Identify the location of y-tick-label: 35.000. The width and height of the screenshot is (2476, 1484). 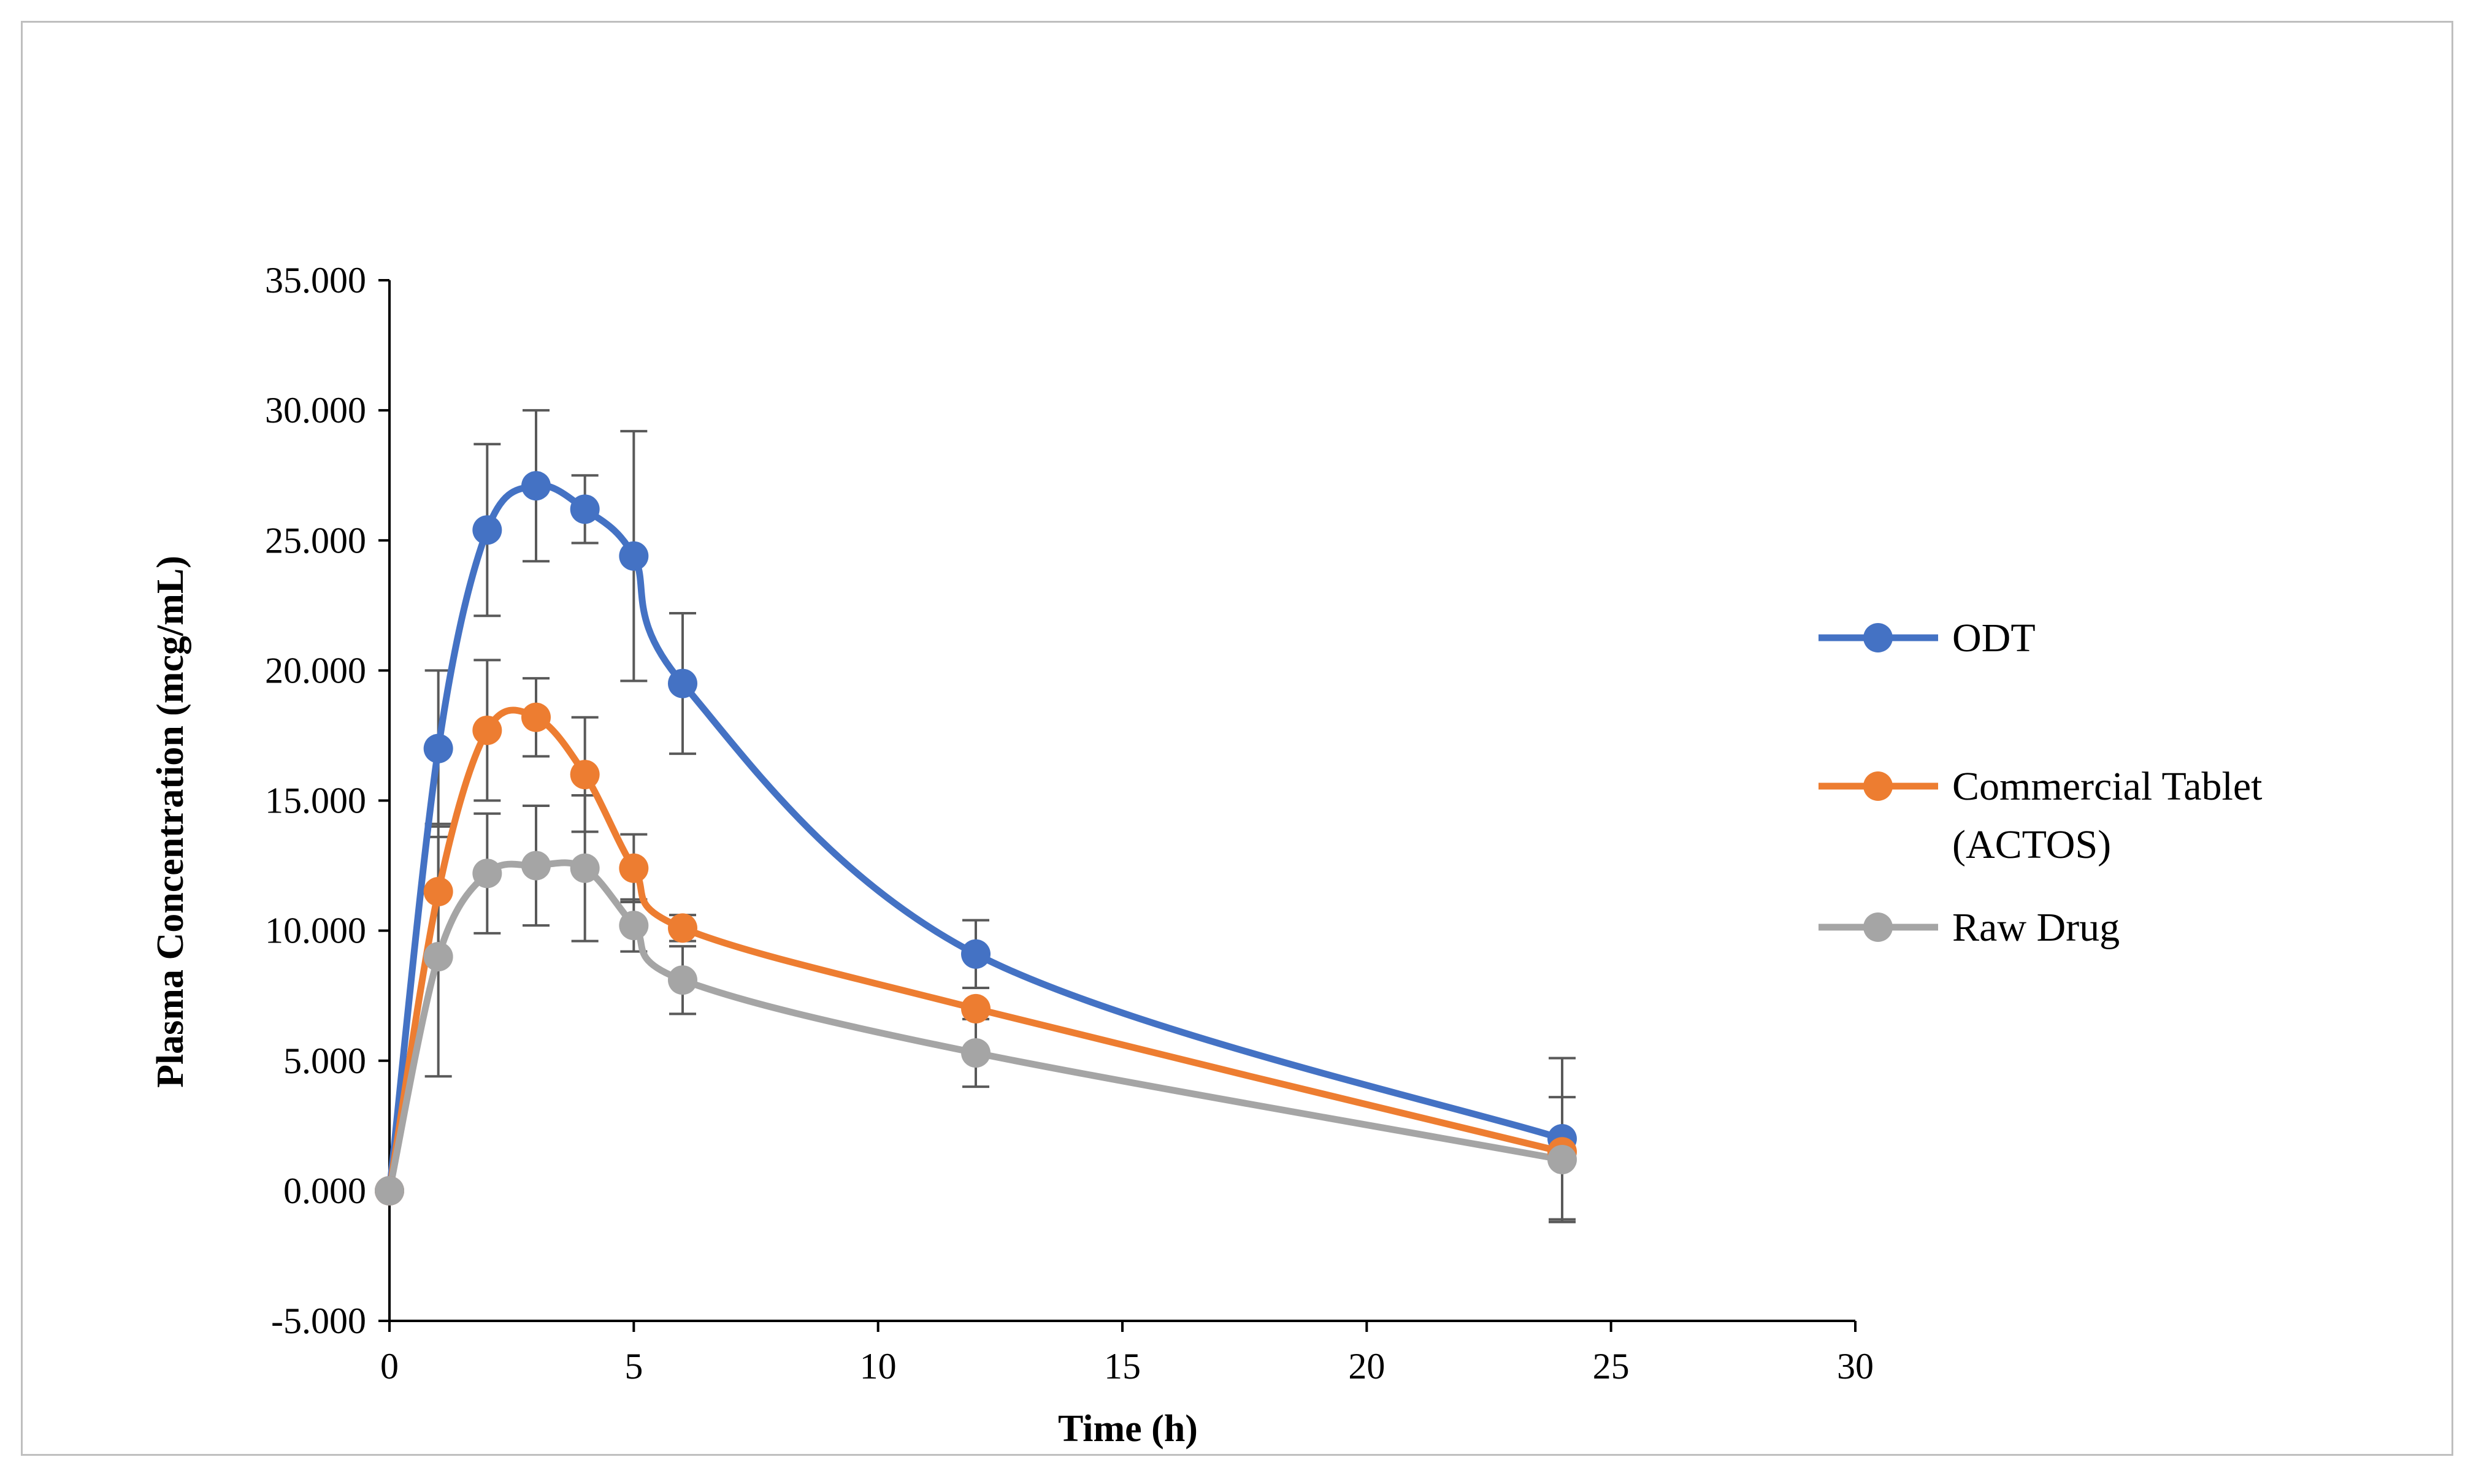
(315, 280).